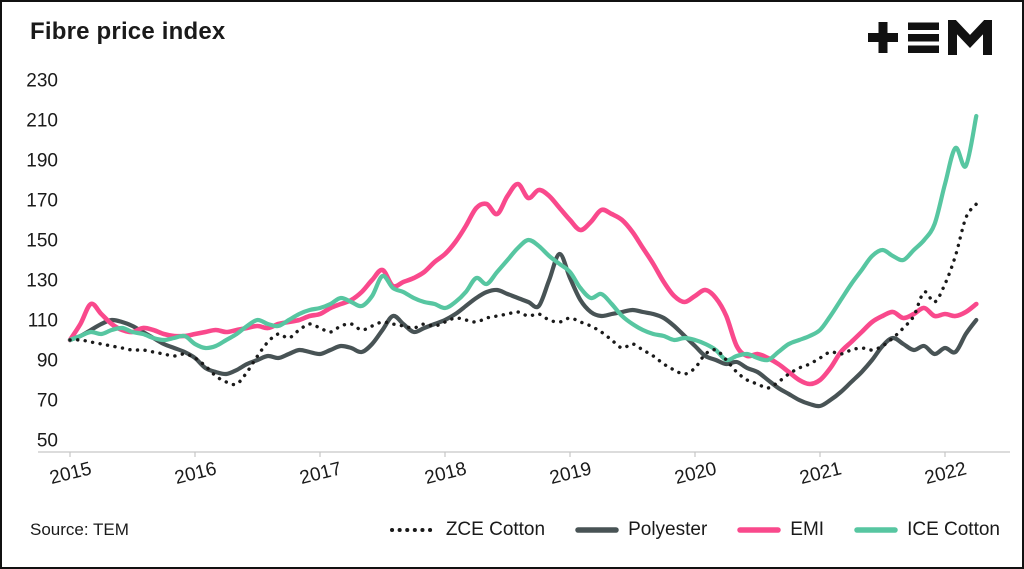  I want to click on legend-swatch-polyester, so click(597, 530).